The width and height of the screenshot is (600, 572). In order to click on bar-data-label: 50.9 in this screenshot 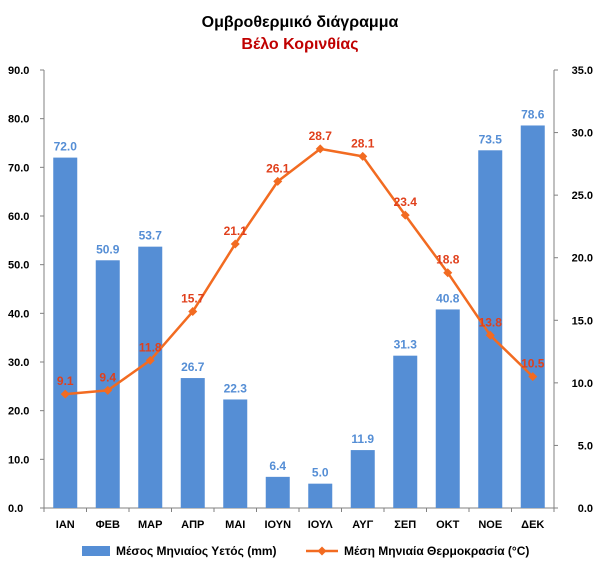, I will do `click(108, 249)`.